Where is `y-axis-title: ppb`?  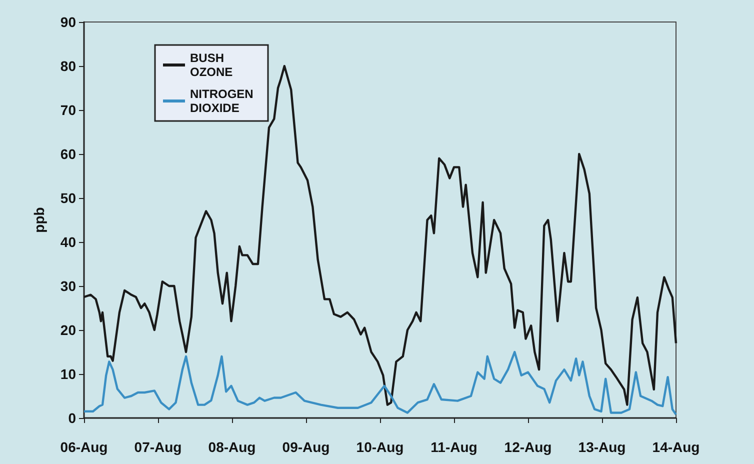 y-axis-title: ppb is located at coordinates (39, 220).